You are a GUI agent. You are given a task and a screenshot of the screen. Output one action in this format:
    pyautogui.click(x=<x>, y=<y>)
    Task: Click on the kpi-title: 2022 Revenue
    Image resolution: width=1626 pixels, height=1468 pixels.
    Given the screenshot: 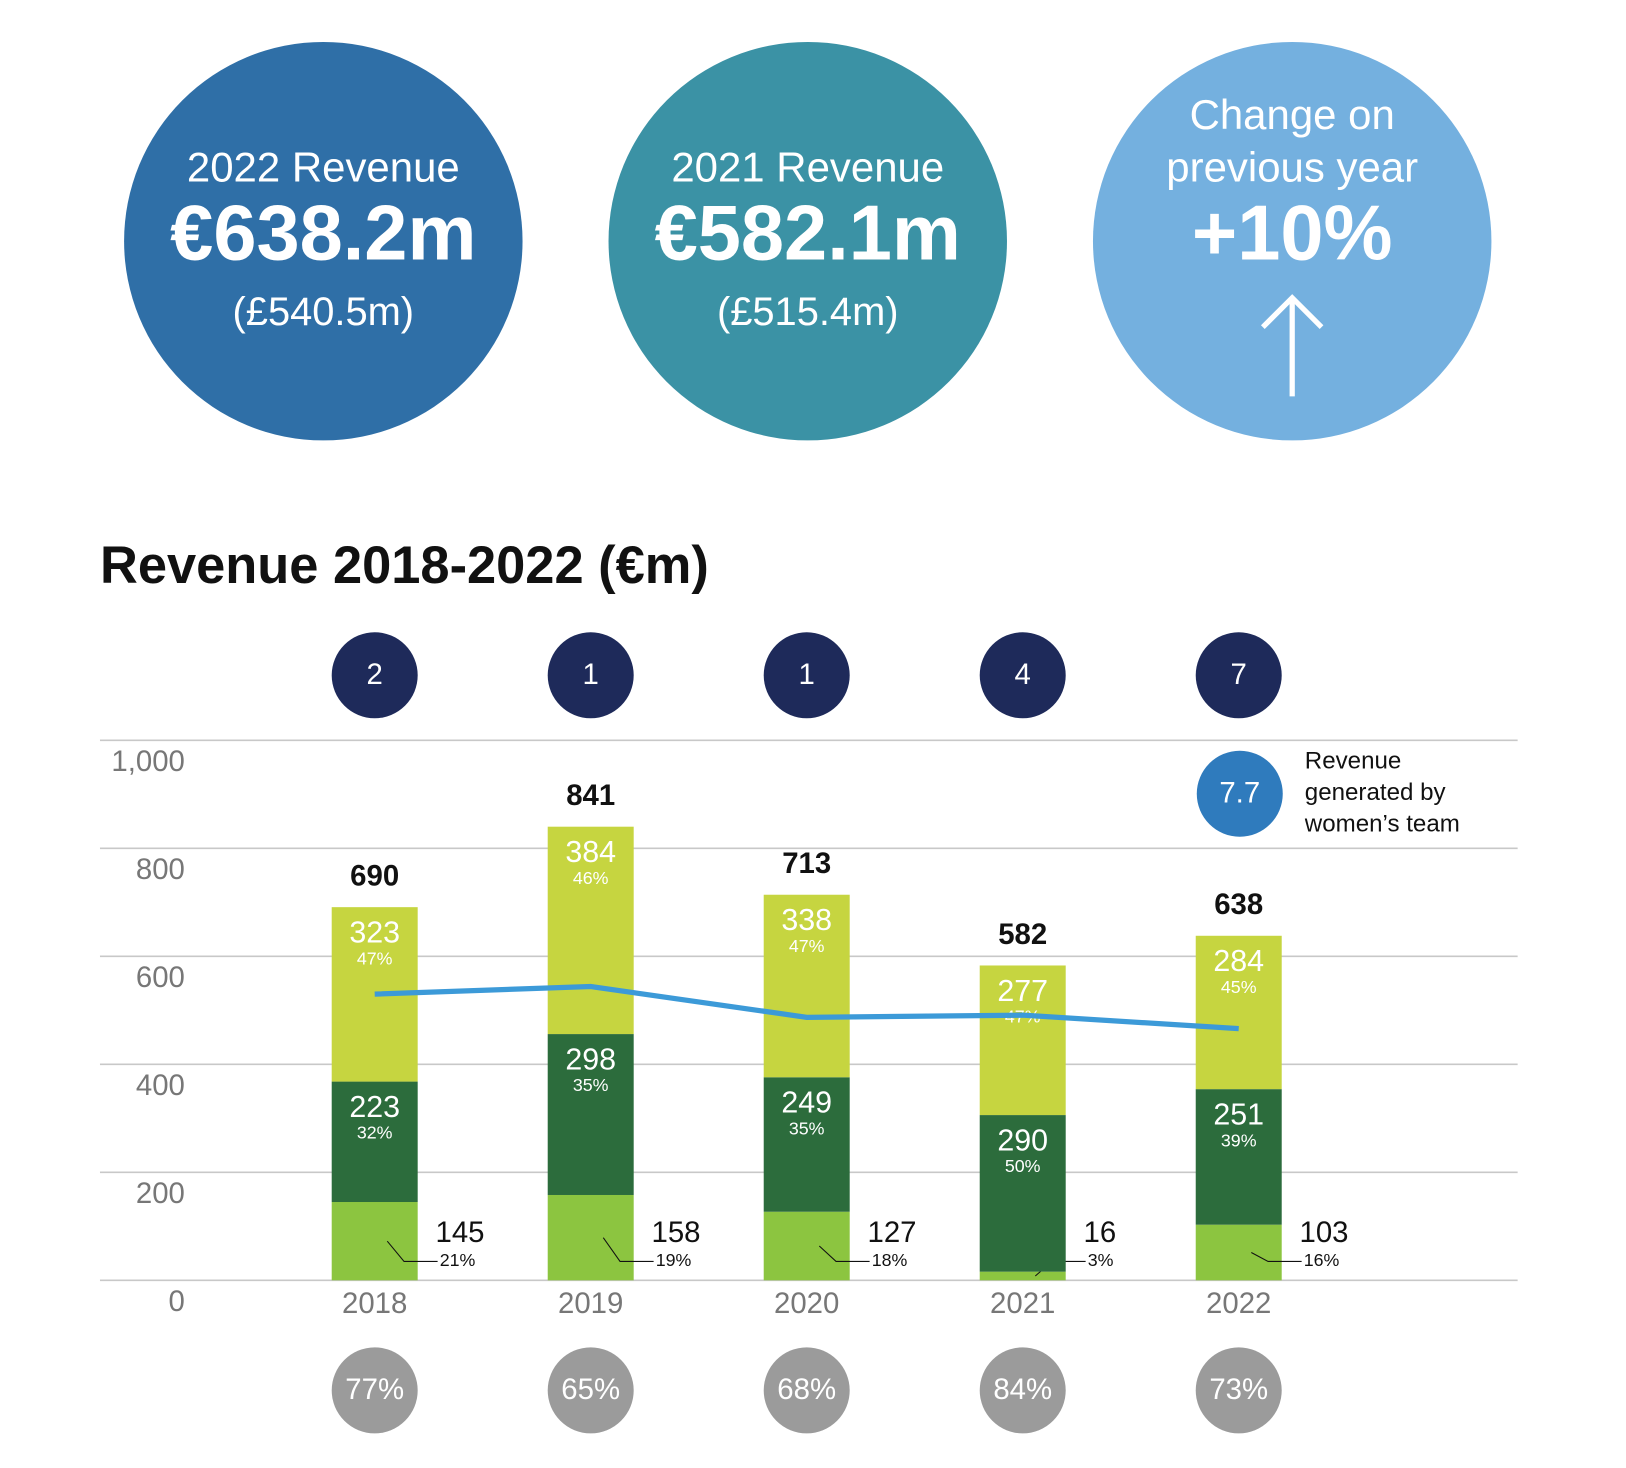 What is the action you would take?
    pyautogui.click(x=323, y=167)
    